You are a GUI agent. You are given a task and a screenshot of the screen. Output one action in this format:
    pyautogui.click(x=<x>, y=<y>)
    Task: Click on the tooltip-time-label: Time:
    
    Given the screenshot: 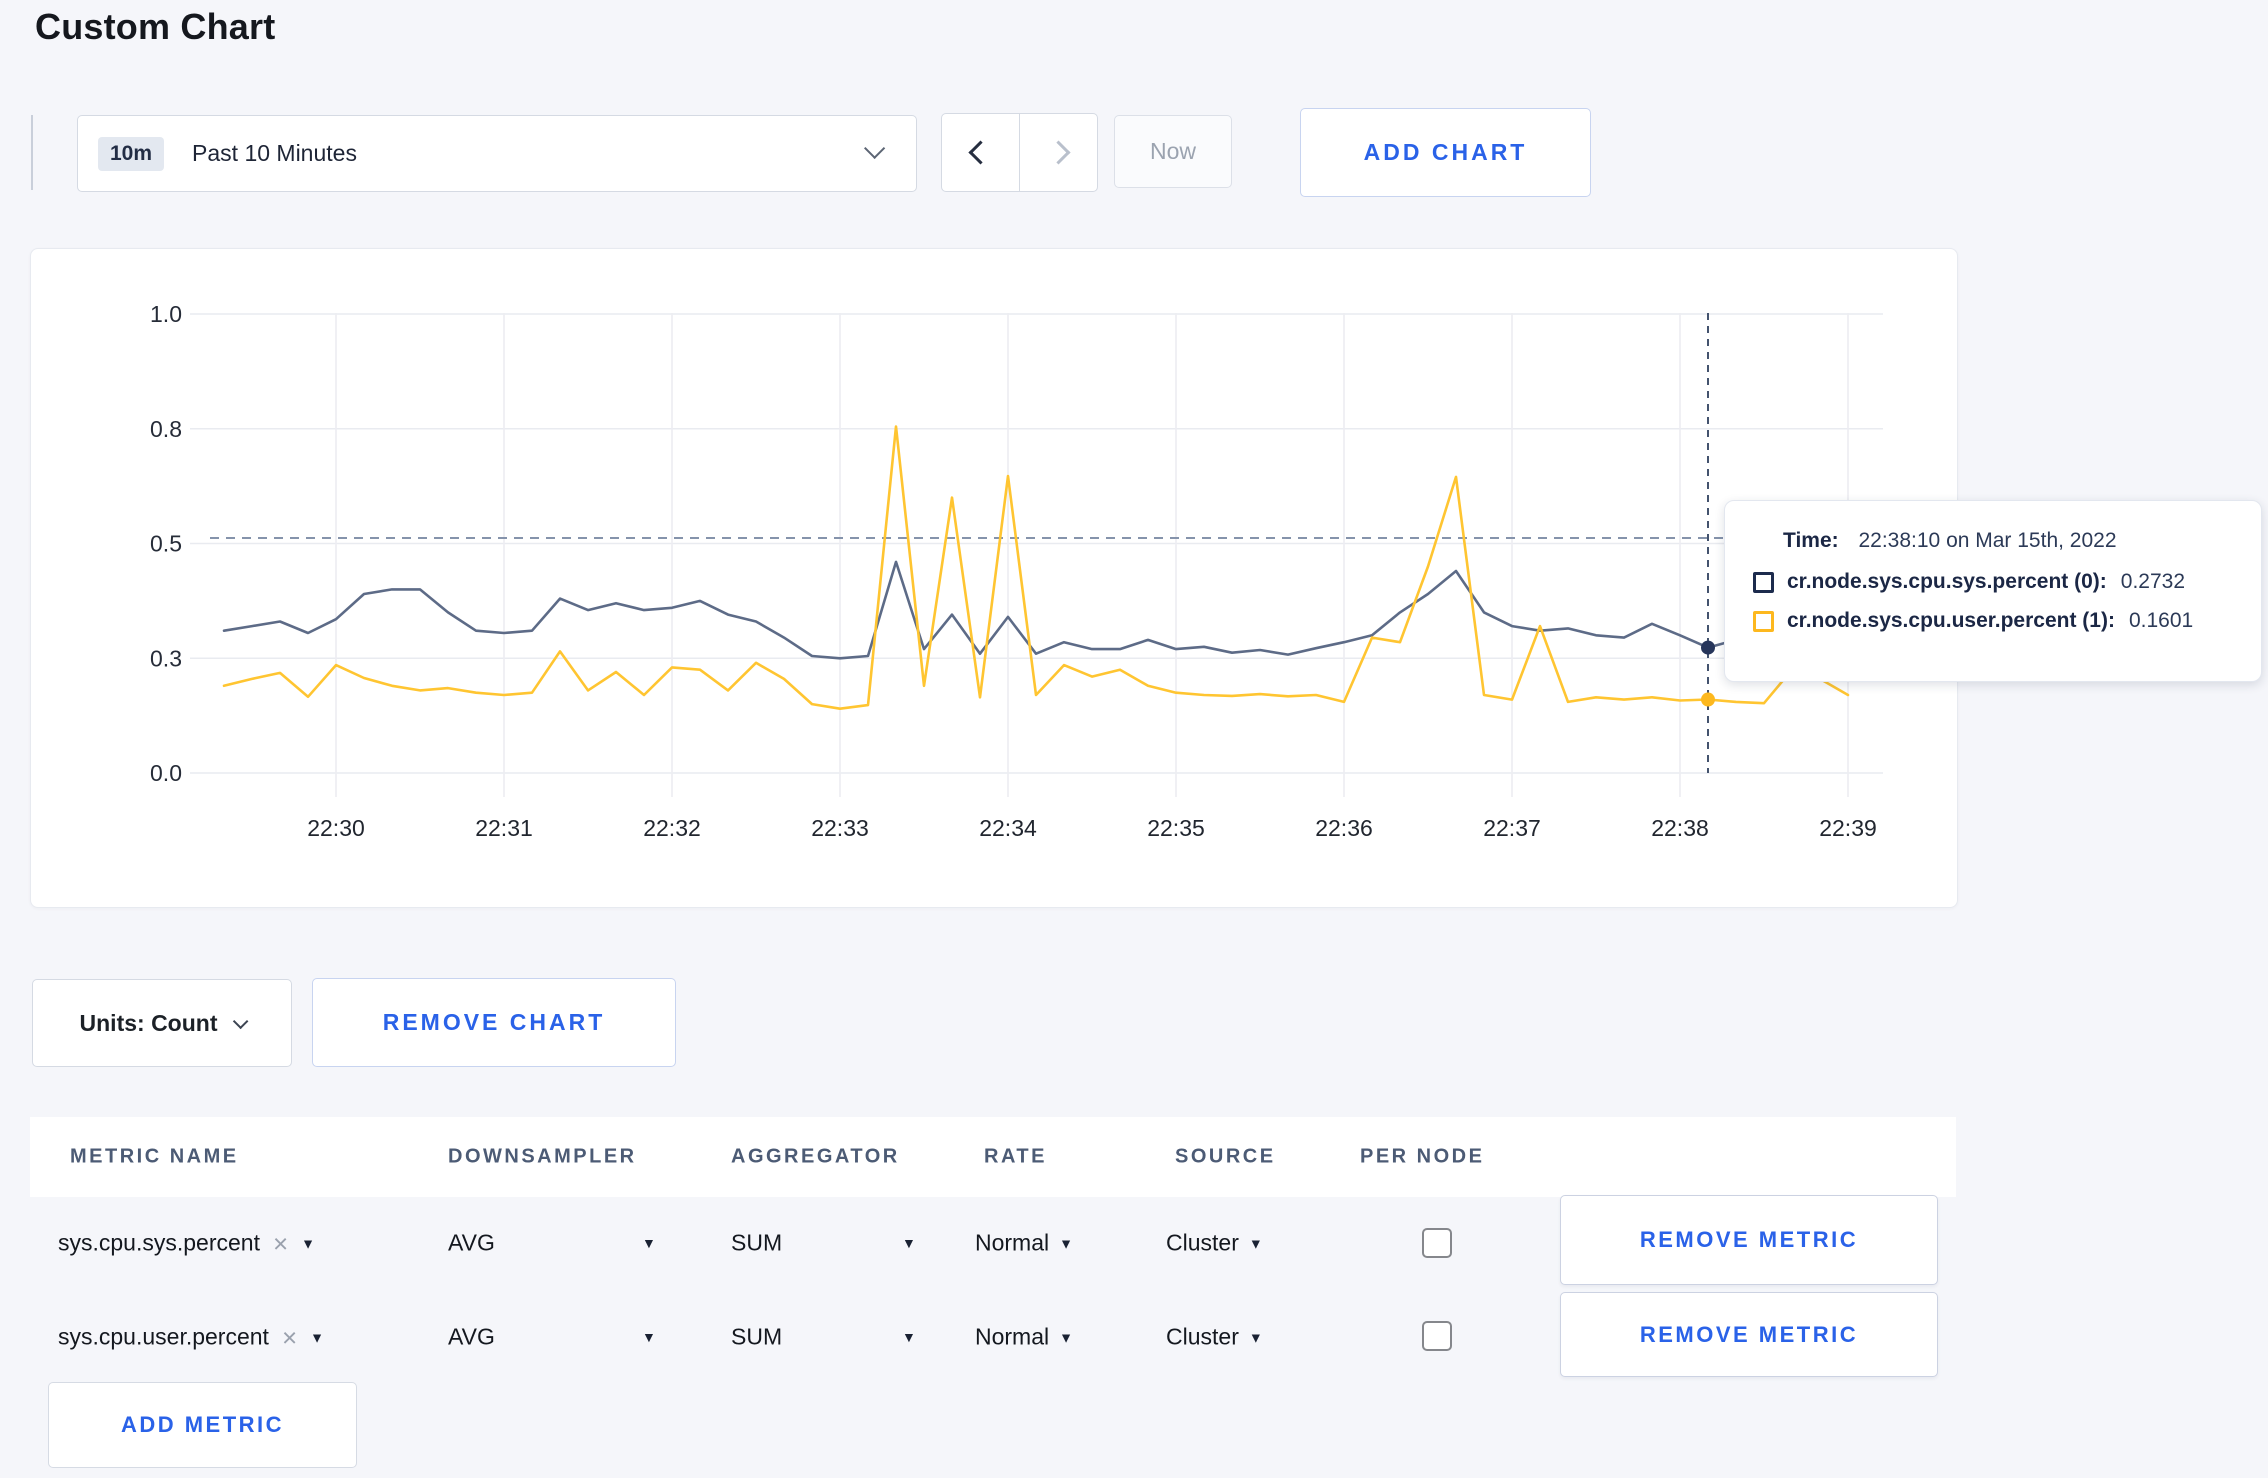 What is the action you would take?
    pyautogui.click(x=1811, y=540)
    